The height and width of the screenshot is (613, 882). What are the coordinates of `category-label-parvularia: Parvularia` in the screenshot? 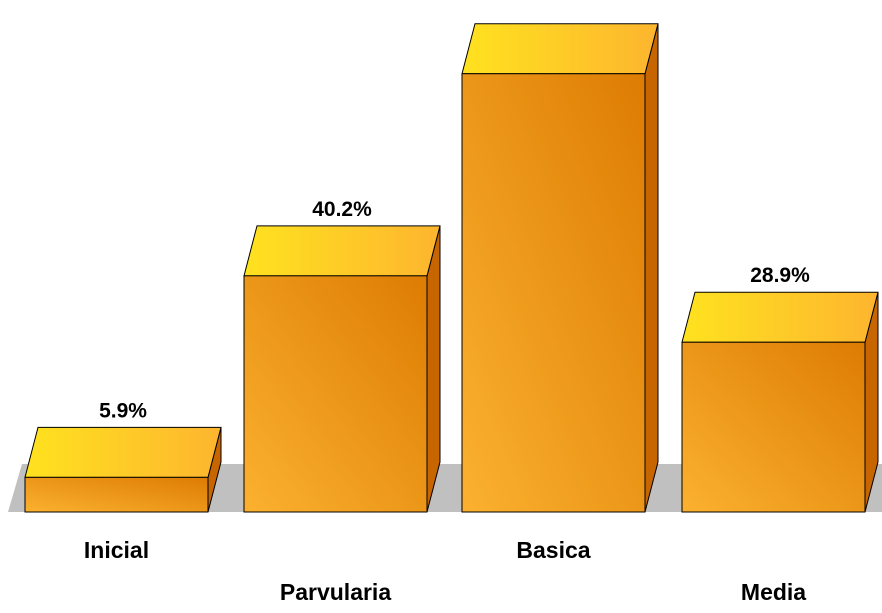 It's located at (335, 592).